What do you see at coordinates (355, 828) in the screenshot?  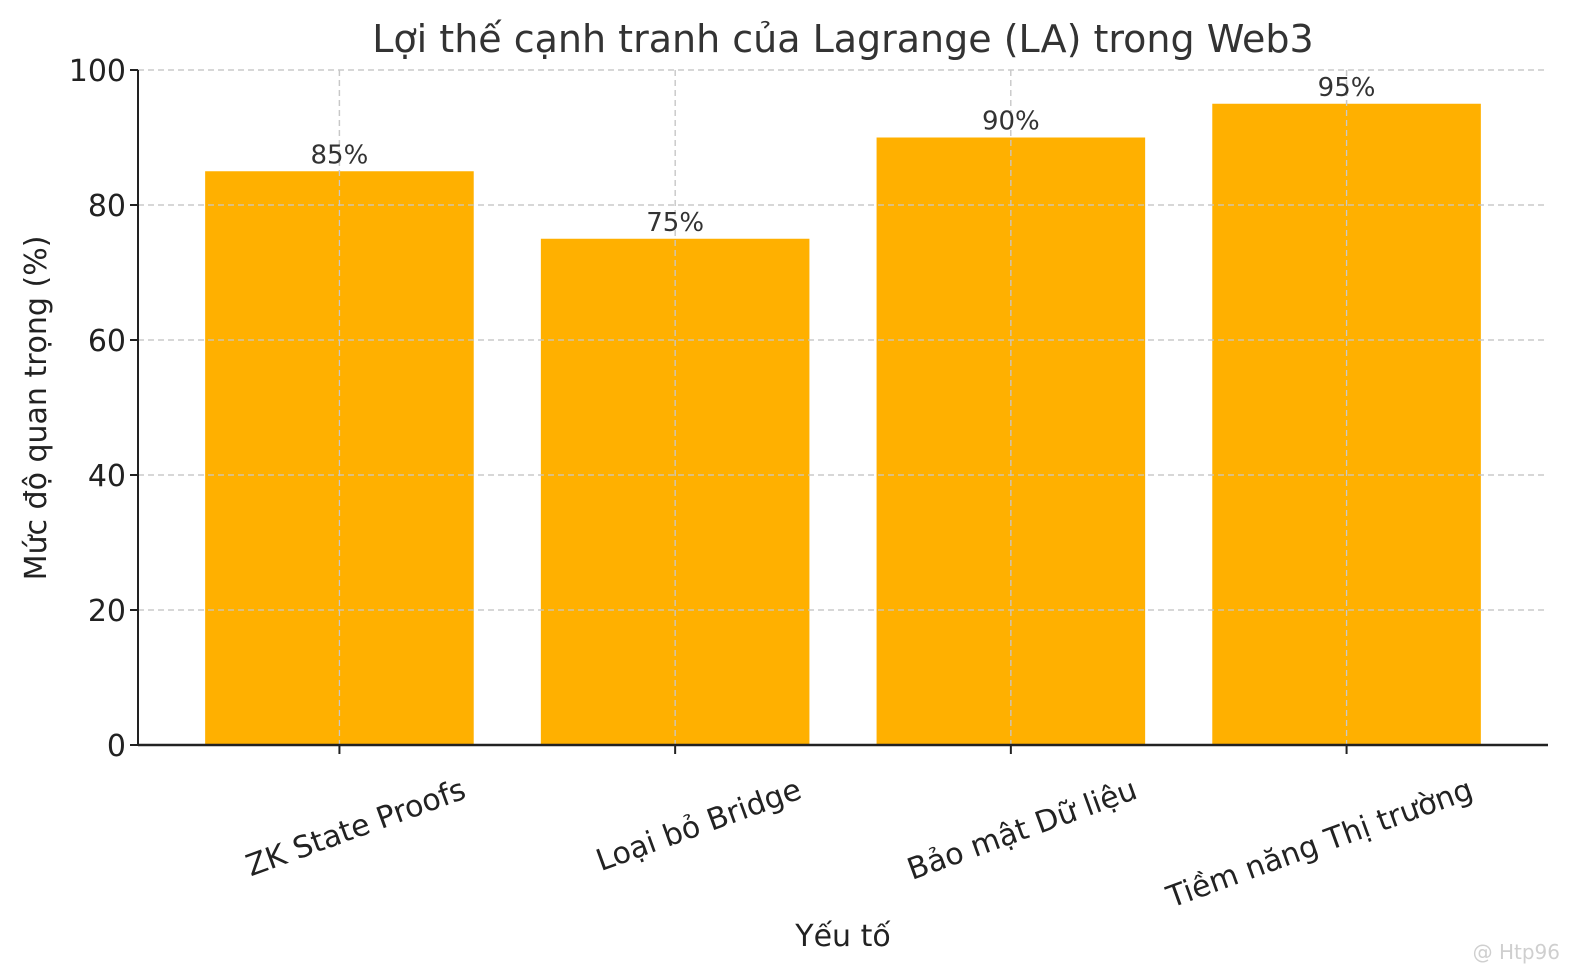 I see `x-tick-label: ZK State Proofs` at bounding box center [355, 828].